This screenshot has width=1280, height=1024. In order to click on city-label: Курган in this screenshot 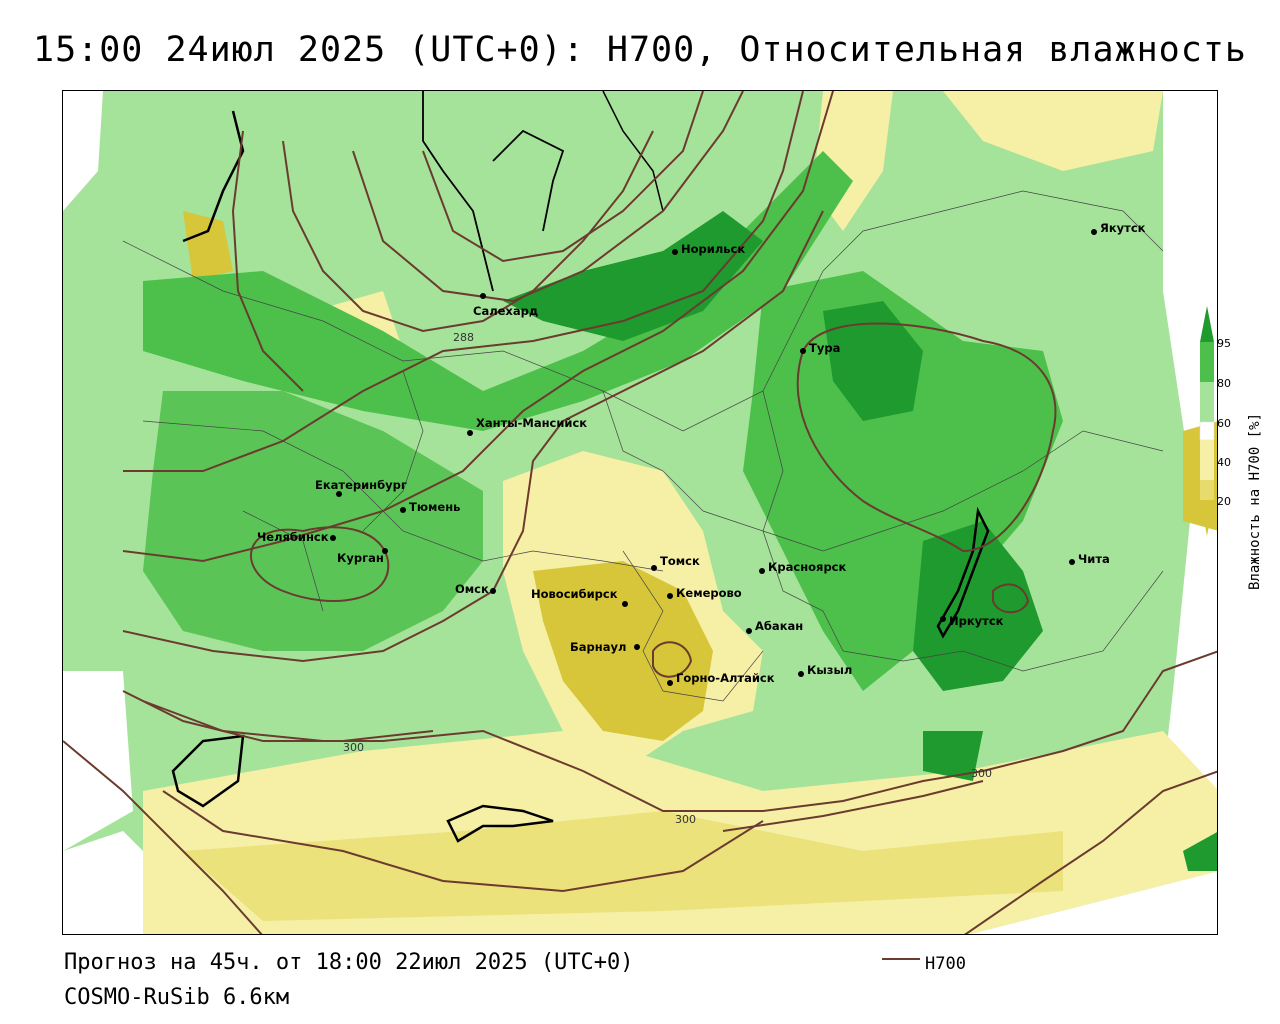, I will do `click(360, 558)`.